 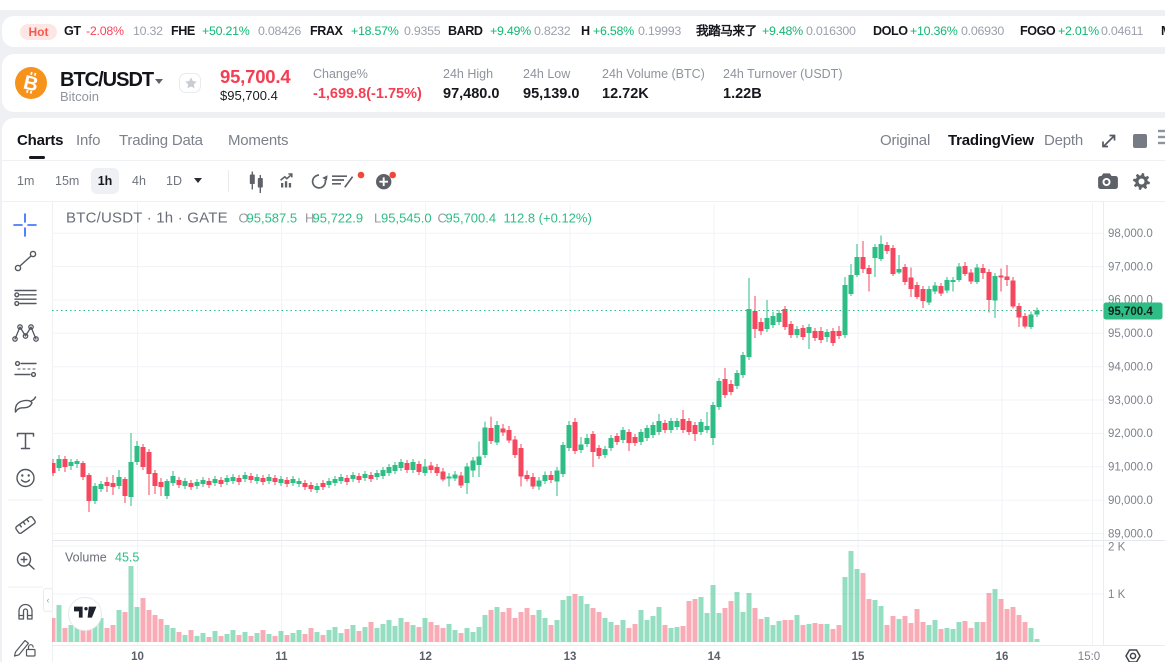 What do you see at coordinates (1130, 267) in the screenshot?
I see `svg-text: 97,000.0` at bounding box center [1130, 267].